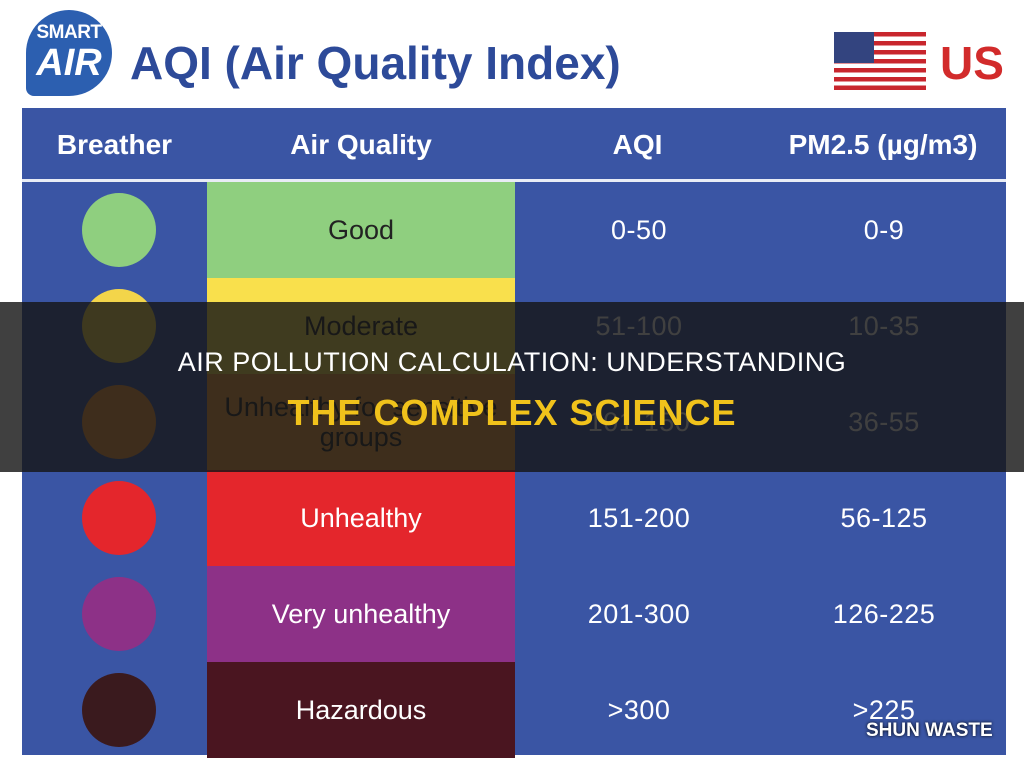 Image resolution: width=1024 pixels, height=773 pixels. I want to click on table-row: Unhealthy 151-200 56-125, so click(514, 518).